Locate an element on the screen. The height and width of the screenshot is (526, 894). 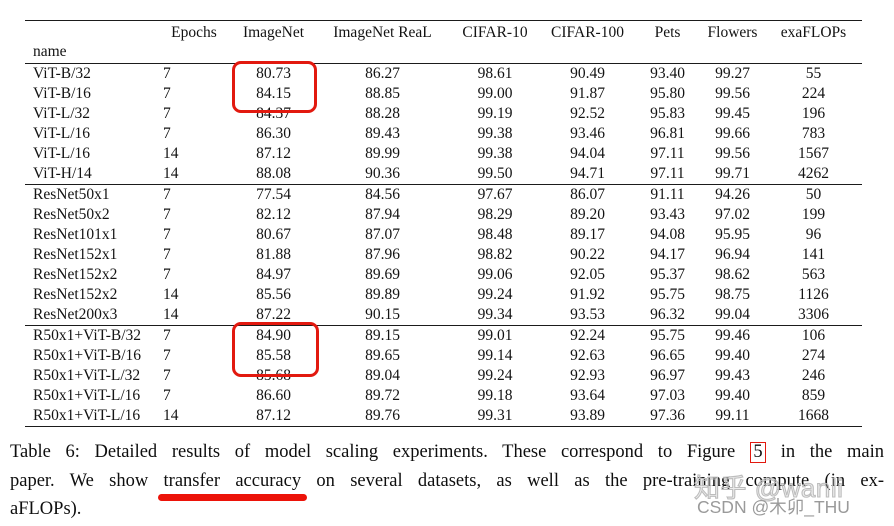
value-cell: 99.34 is located at coordinates (495, 314).